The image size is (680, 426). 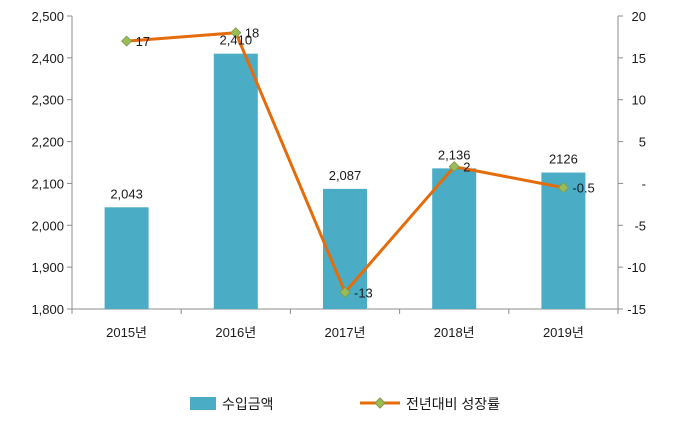 What do you see at coordinates (563, 332) in the screenshot?
I see `category-label: 2019년` at bounding box center [563, 332].